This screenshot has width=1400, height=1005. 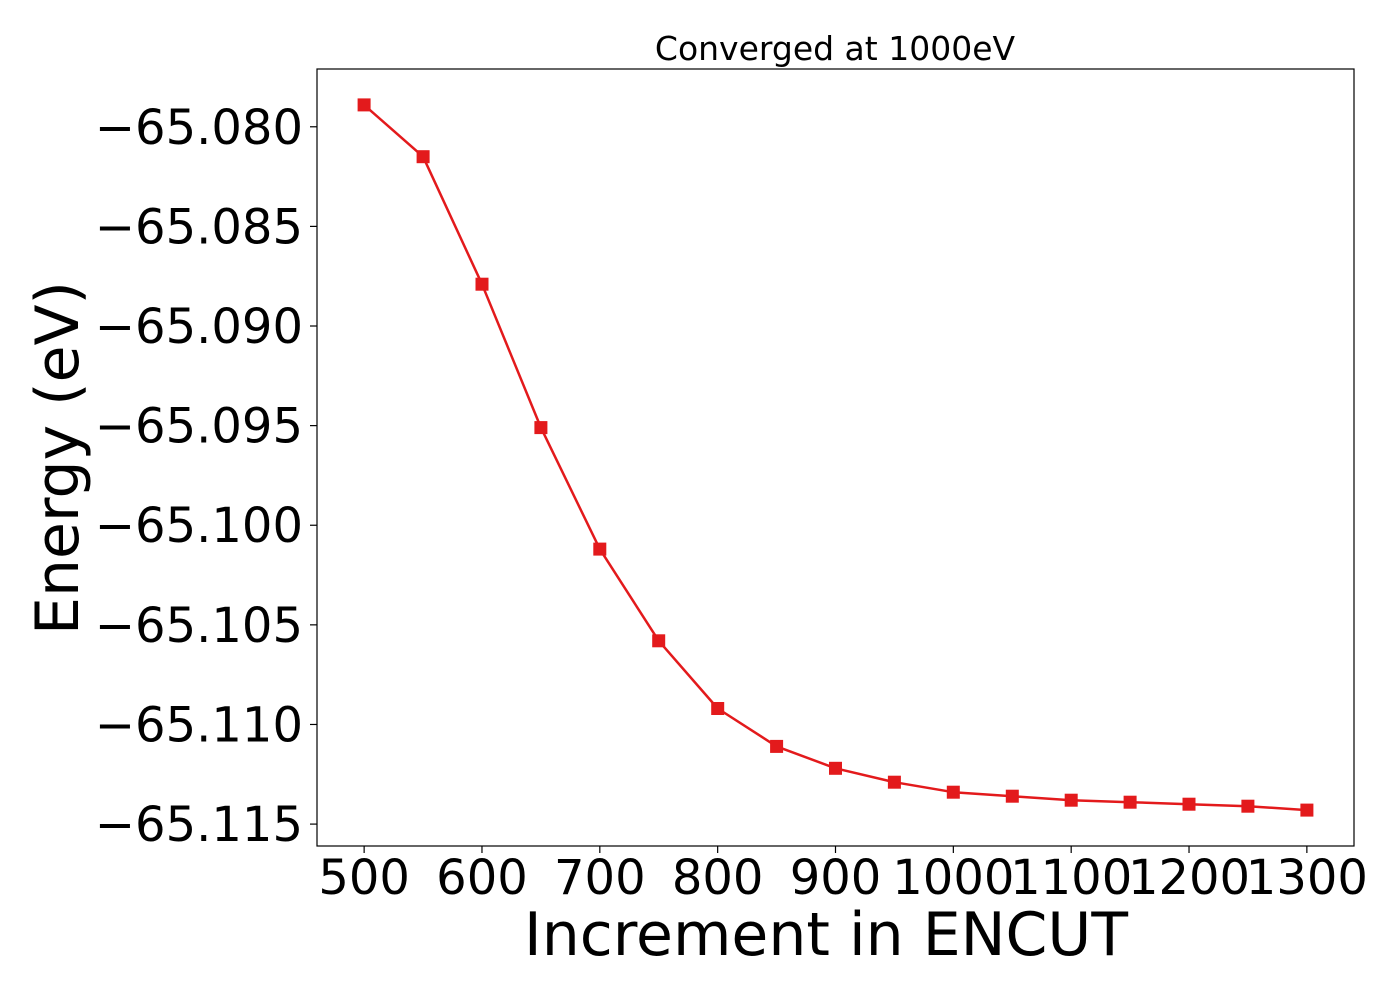 What do you see at coordinates (58, 458) in the screenshot?
I see `y-axis-label: Energy (eV)` at bounding box center [58, 458].